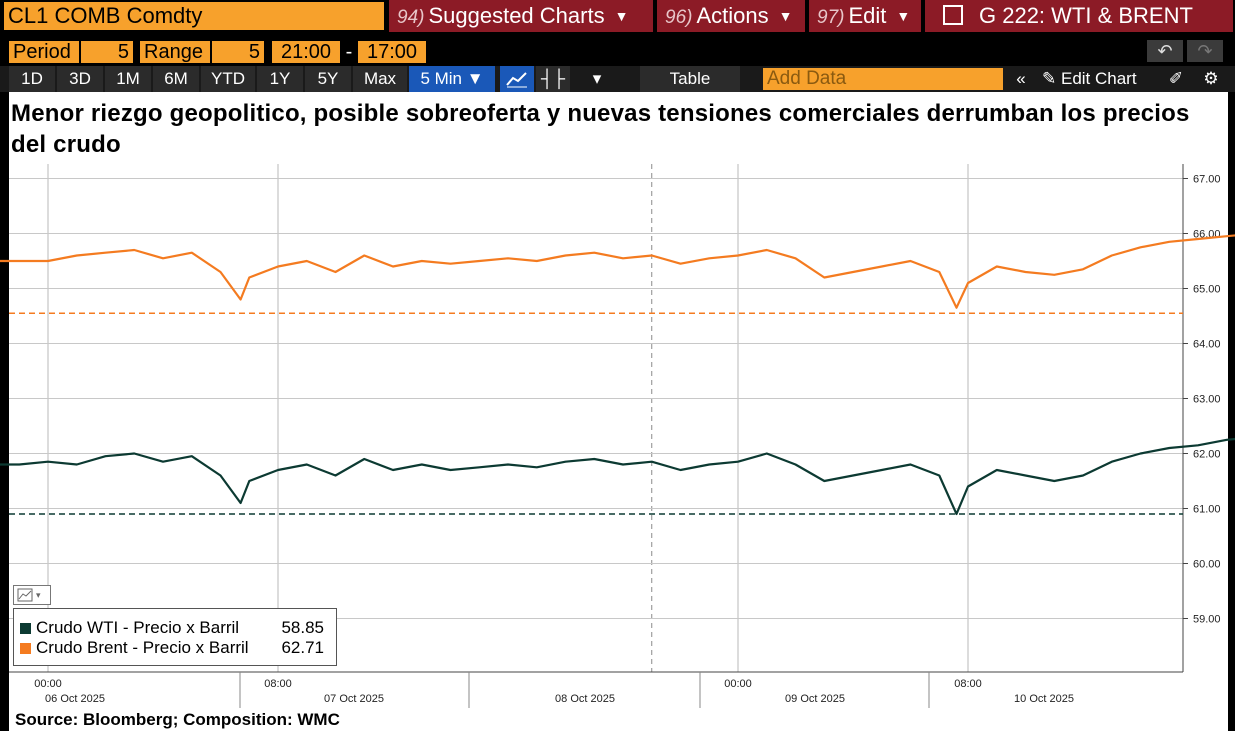  Describe the element at coordinates (679, 17) in the screenshot. I see `actions-number: 96)` at that location.